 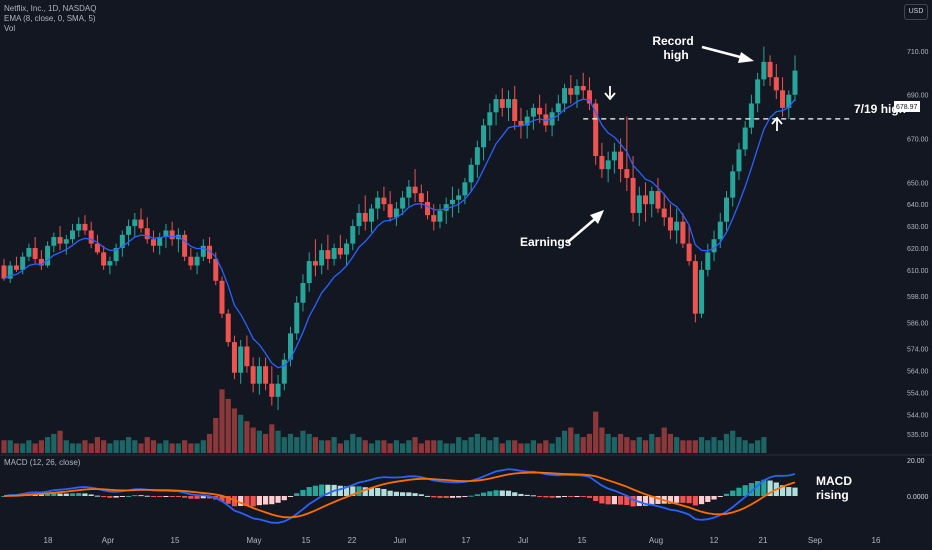 What do you see at coordinates (918, 415) in the screenshot?
I see `price-tick-label: 544.00` at bounding box center [918, 415].